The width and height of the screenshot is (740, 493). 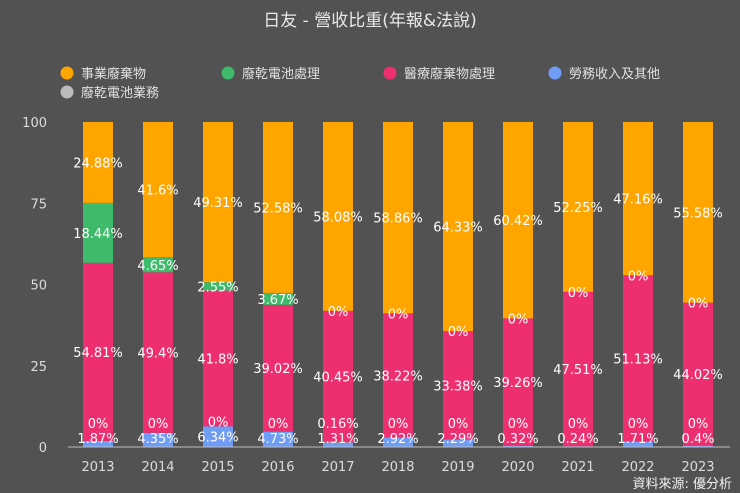 I want to click on data-label: 6.34%, so click(x=217, y=438).